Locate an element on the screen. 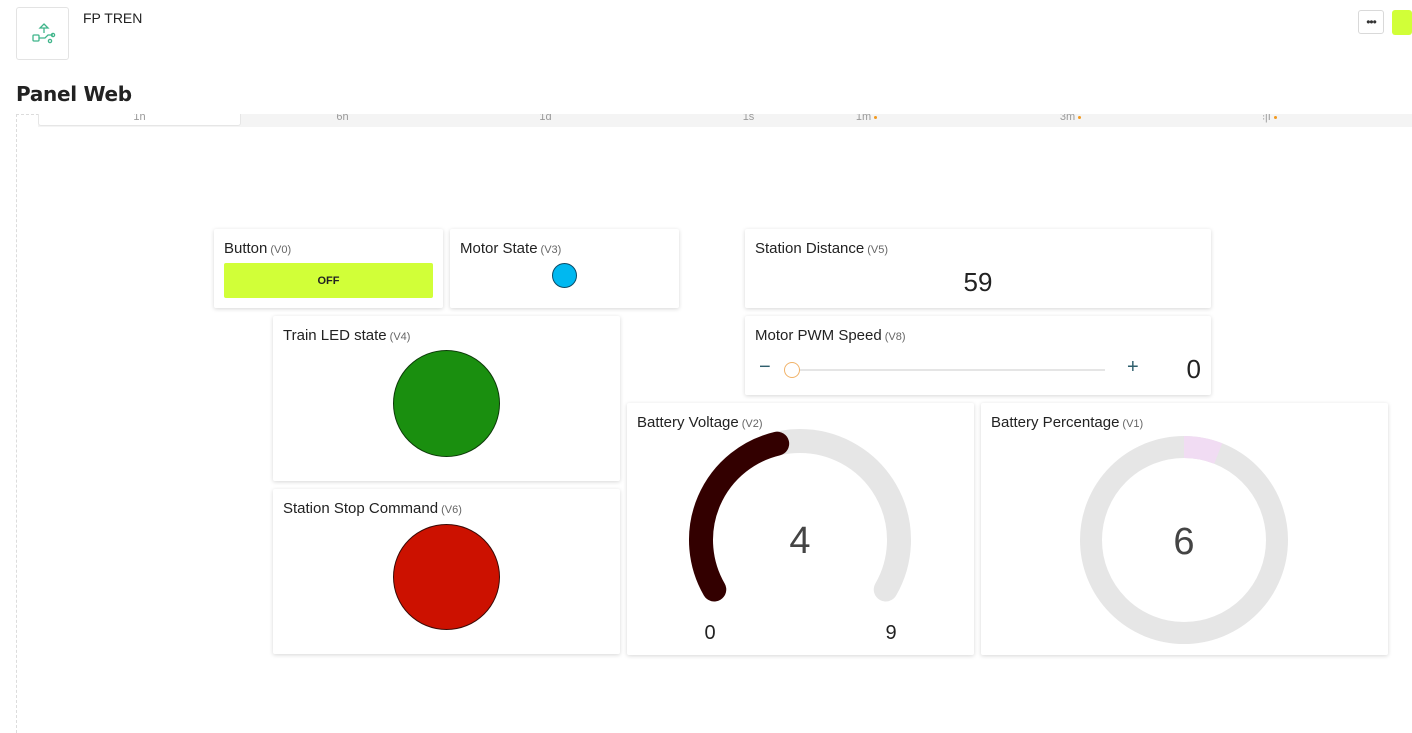 Image resolution: width=1412 pixels, height=733 pixels. device-icon is located at coordinates (42, 33).